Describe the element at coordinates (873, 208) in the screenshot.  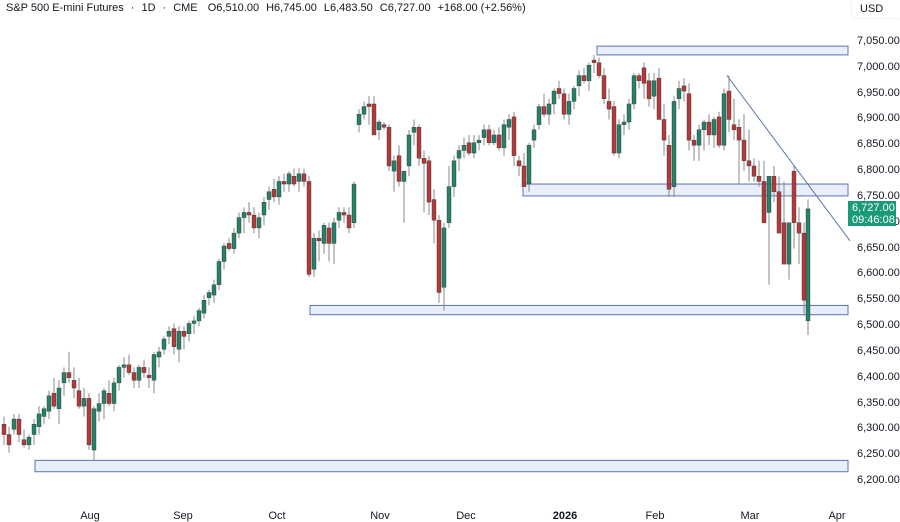
I see `last-price: 6,727.00` at that location.